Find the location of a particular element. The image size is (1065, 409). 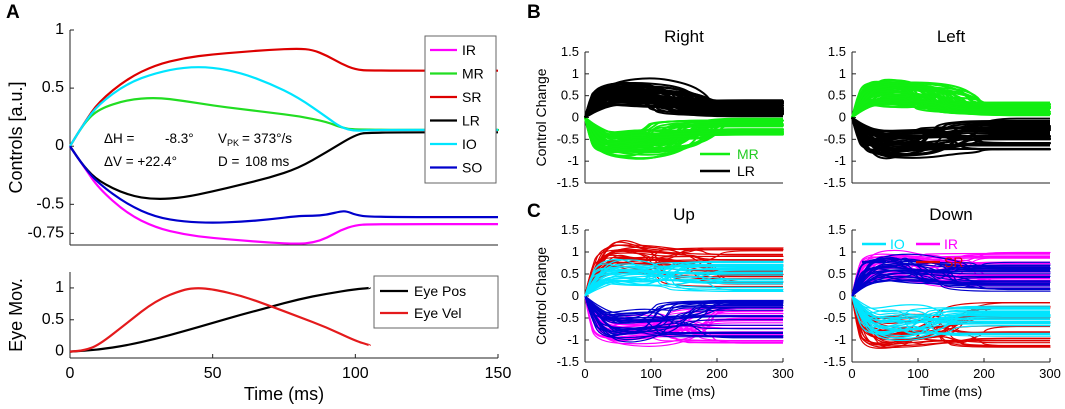

series-line-so is located at coordinates (283, 184).